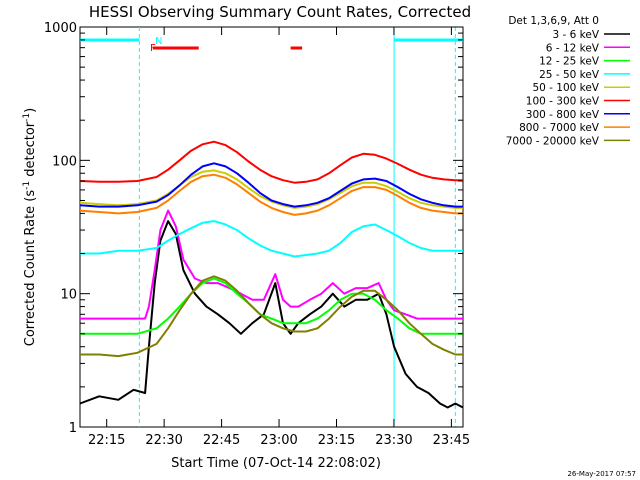  What do you see at coordinates (271, 44) in the screenshot?
I see `flag-bar-layer` at bounding box center [271, 44].